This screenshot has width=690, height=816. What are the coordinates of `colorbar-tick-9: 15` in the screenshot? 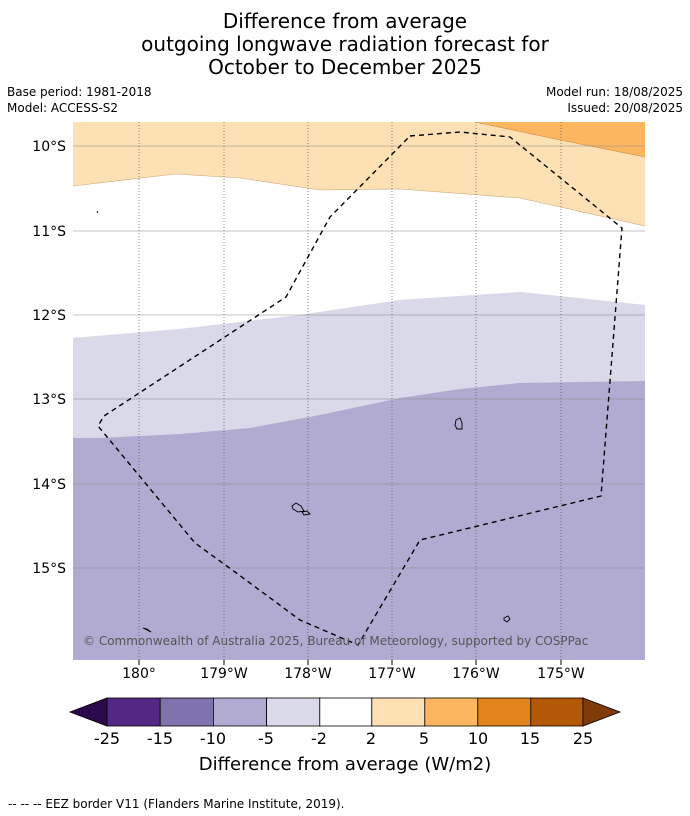 It's located at (530, 738).